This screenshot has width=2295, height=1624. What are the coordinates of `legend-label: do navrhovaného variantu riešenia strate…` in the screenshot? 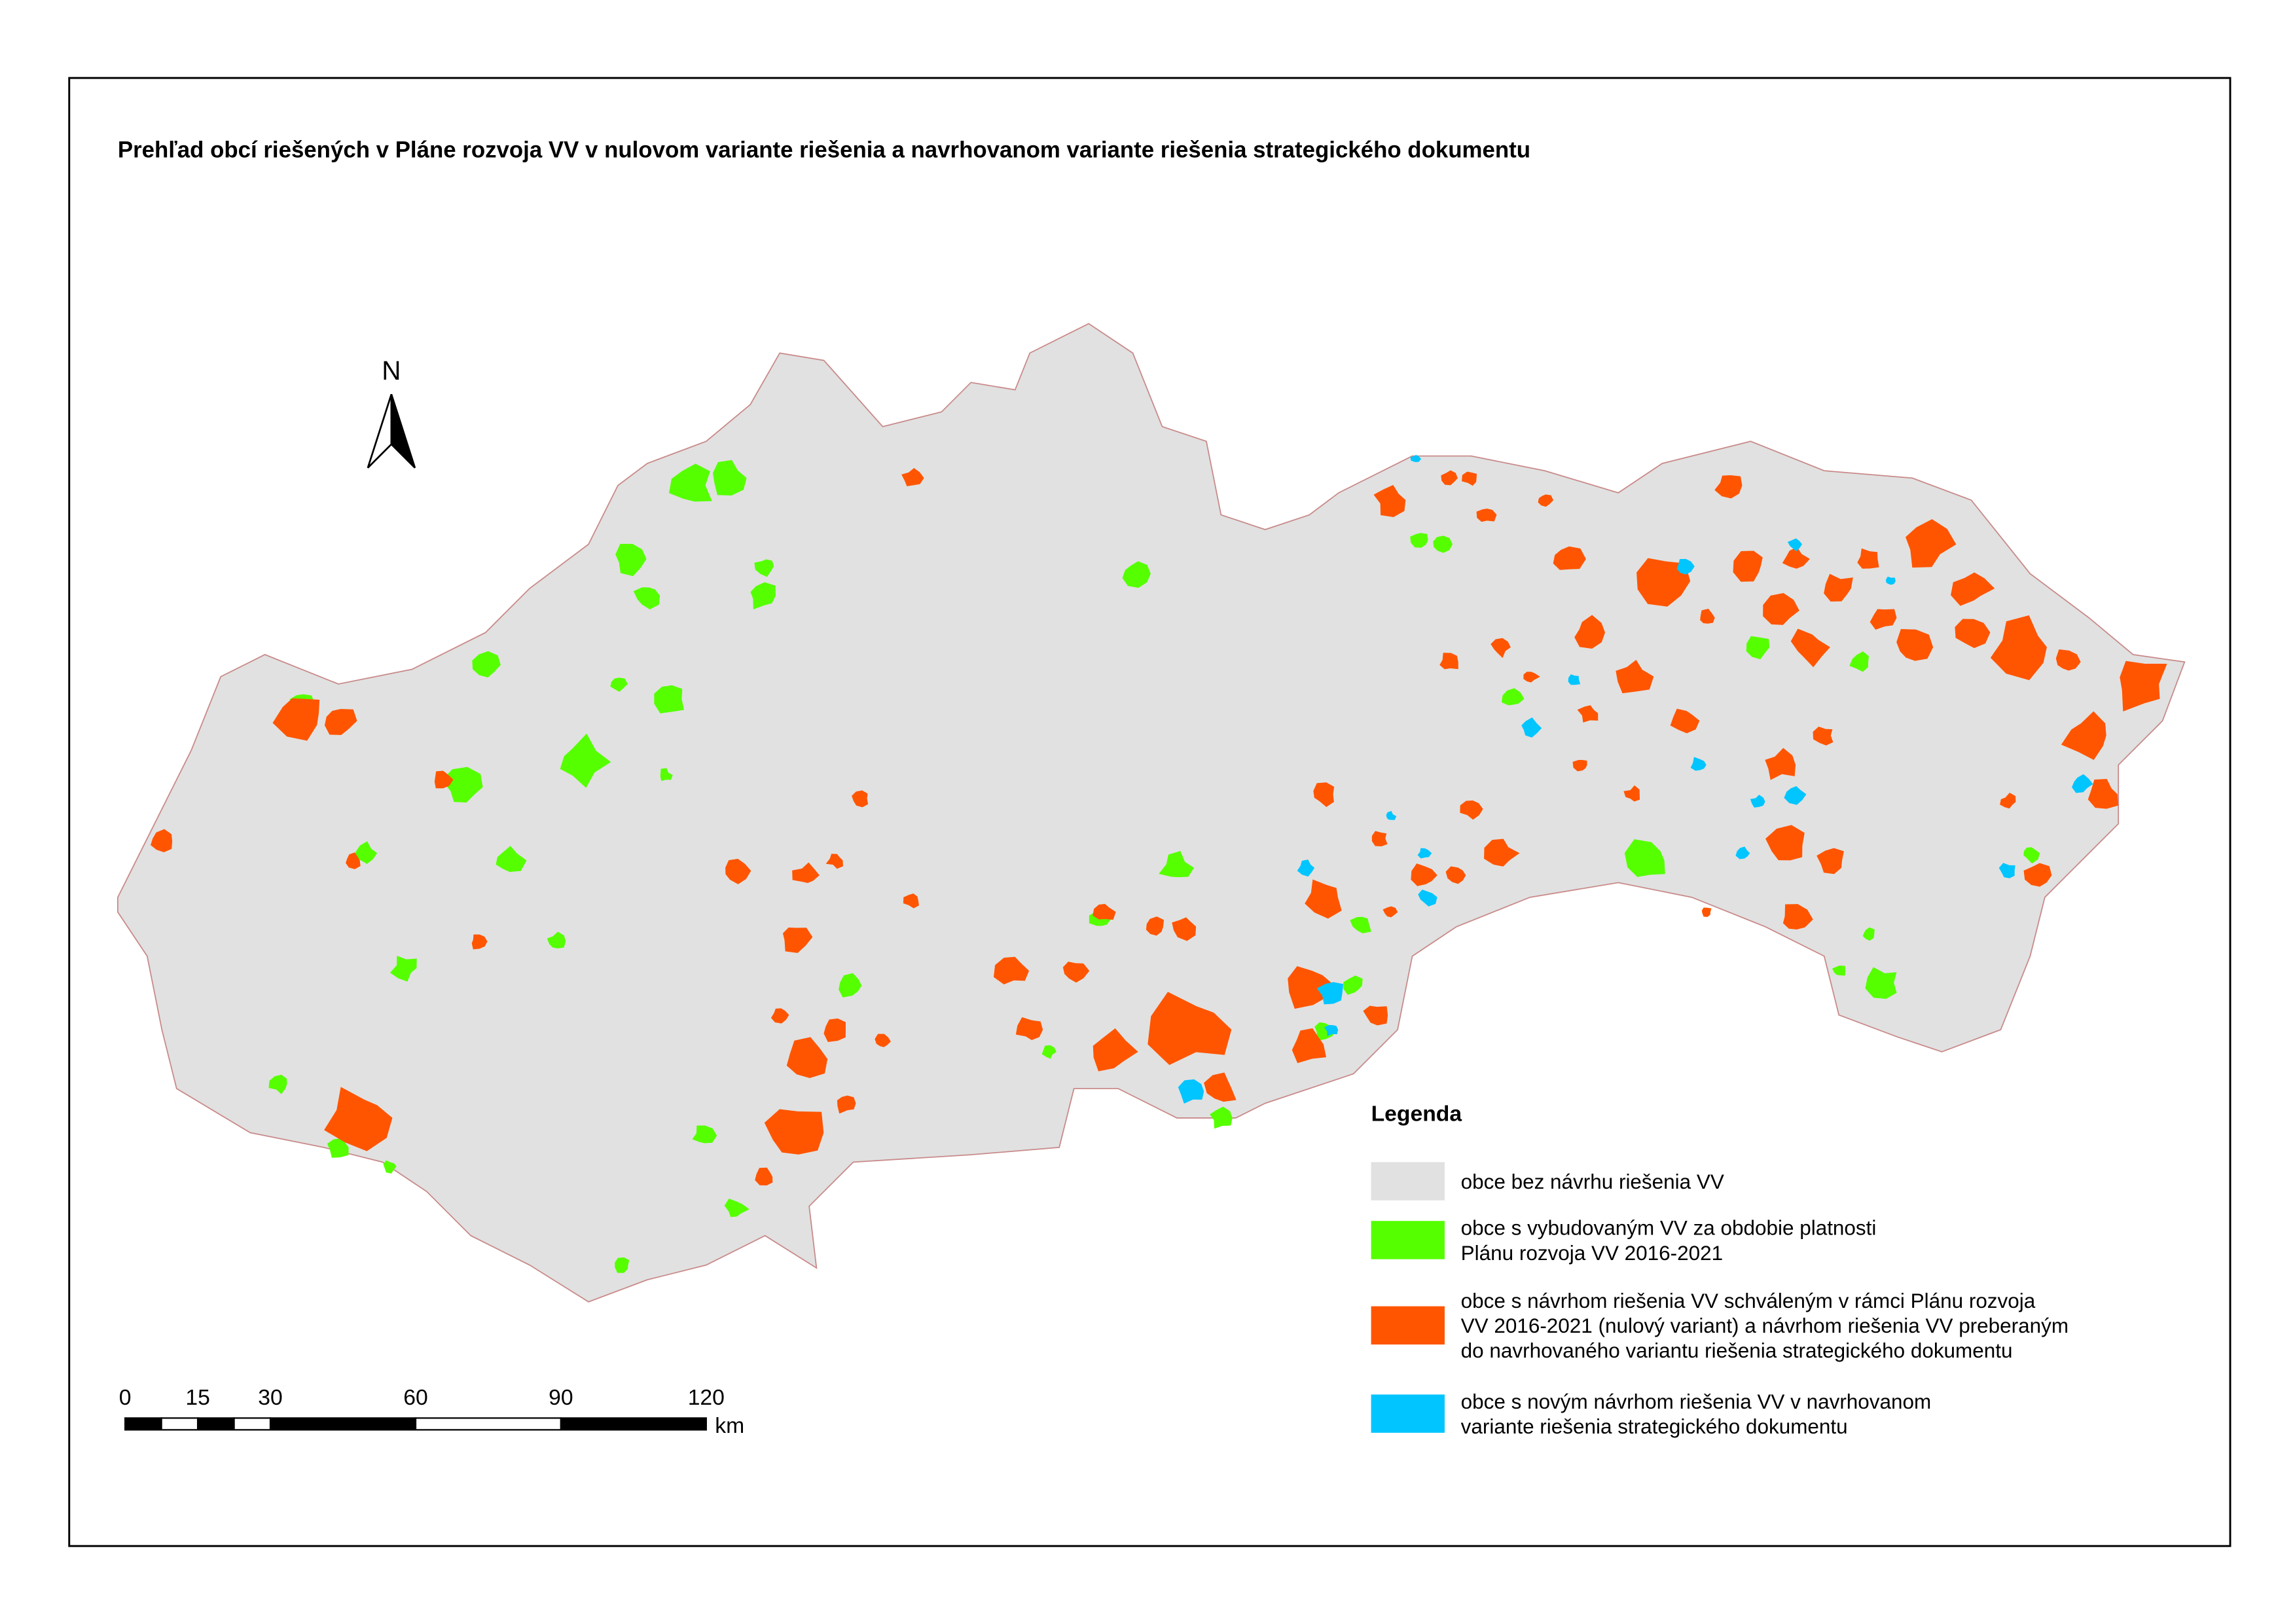 It's located at (1737, 1350).